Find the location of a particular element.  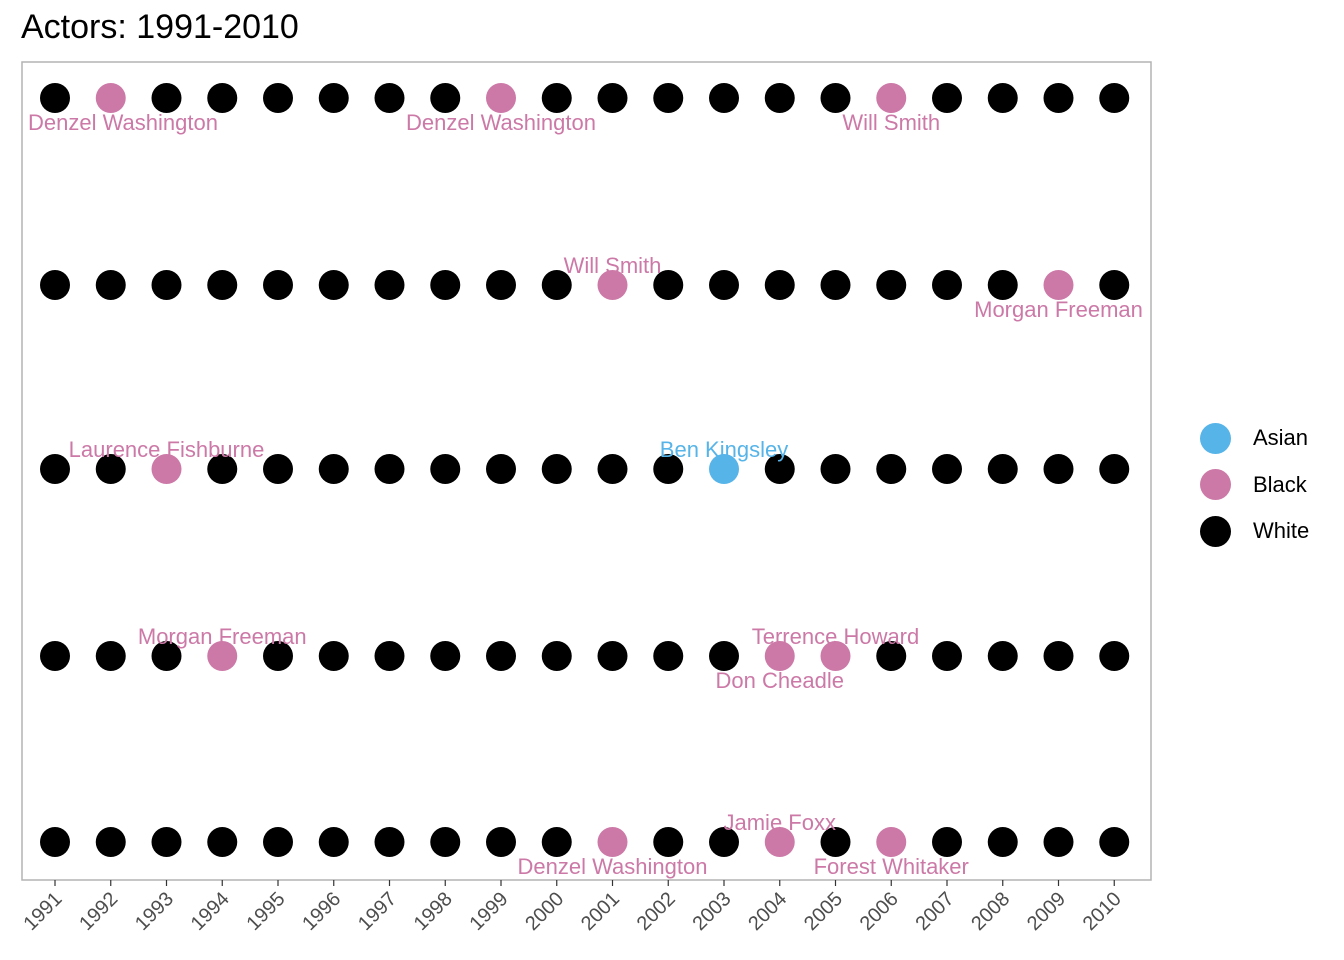

x-tick-label: 1998 is located at coordinates (433, 911).